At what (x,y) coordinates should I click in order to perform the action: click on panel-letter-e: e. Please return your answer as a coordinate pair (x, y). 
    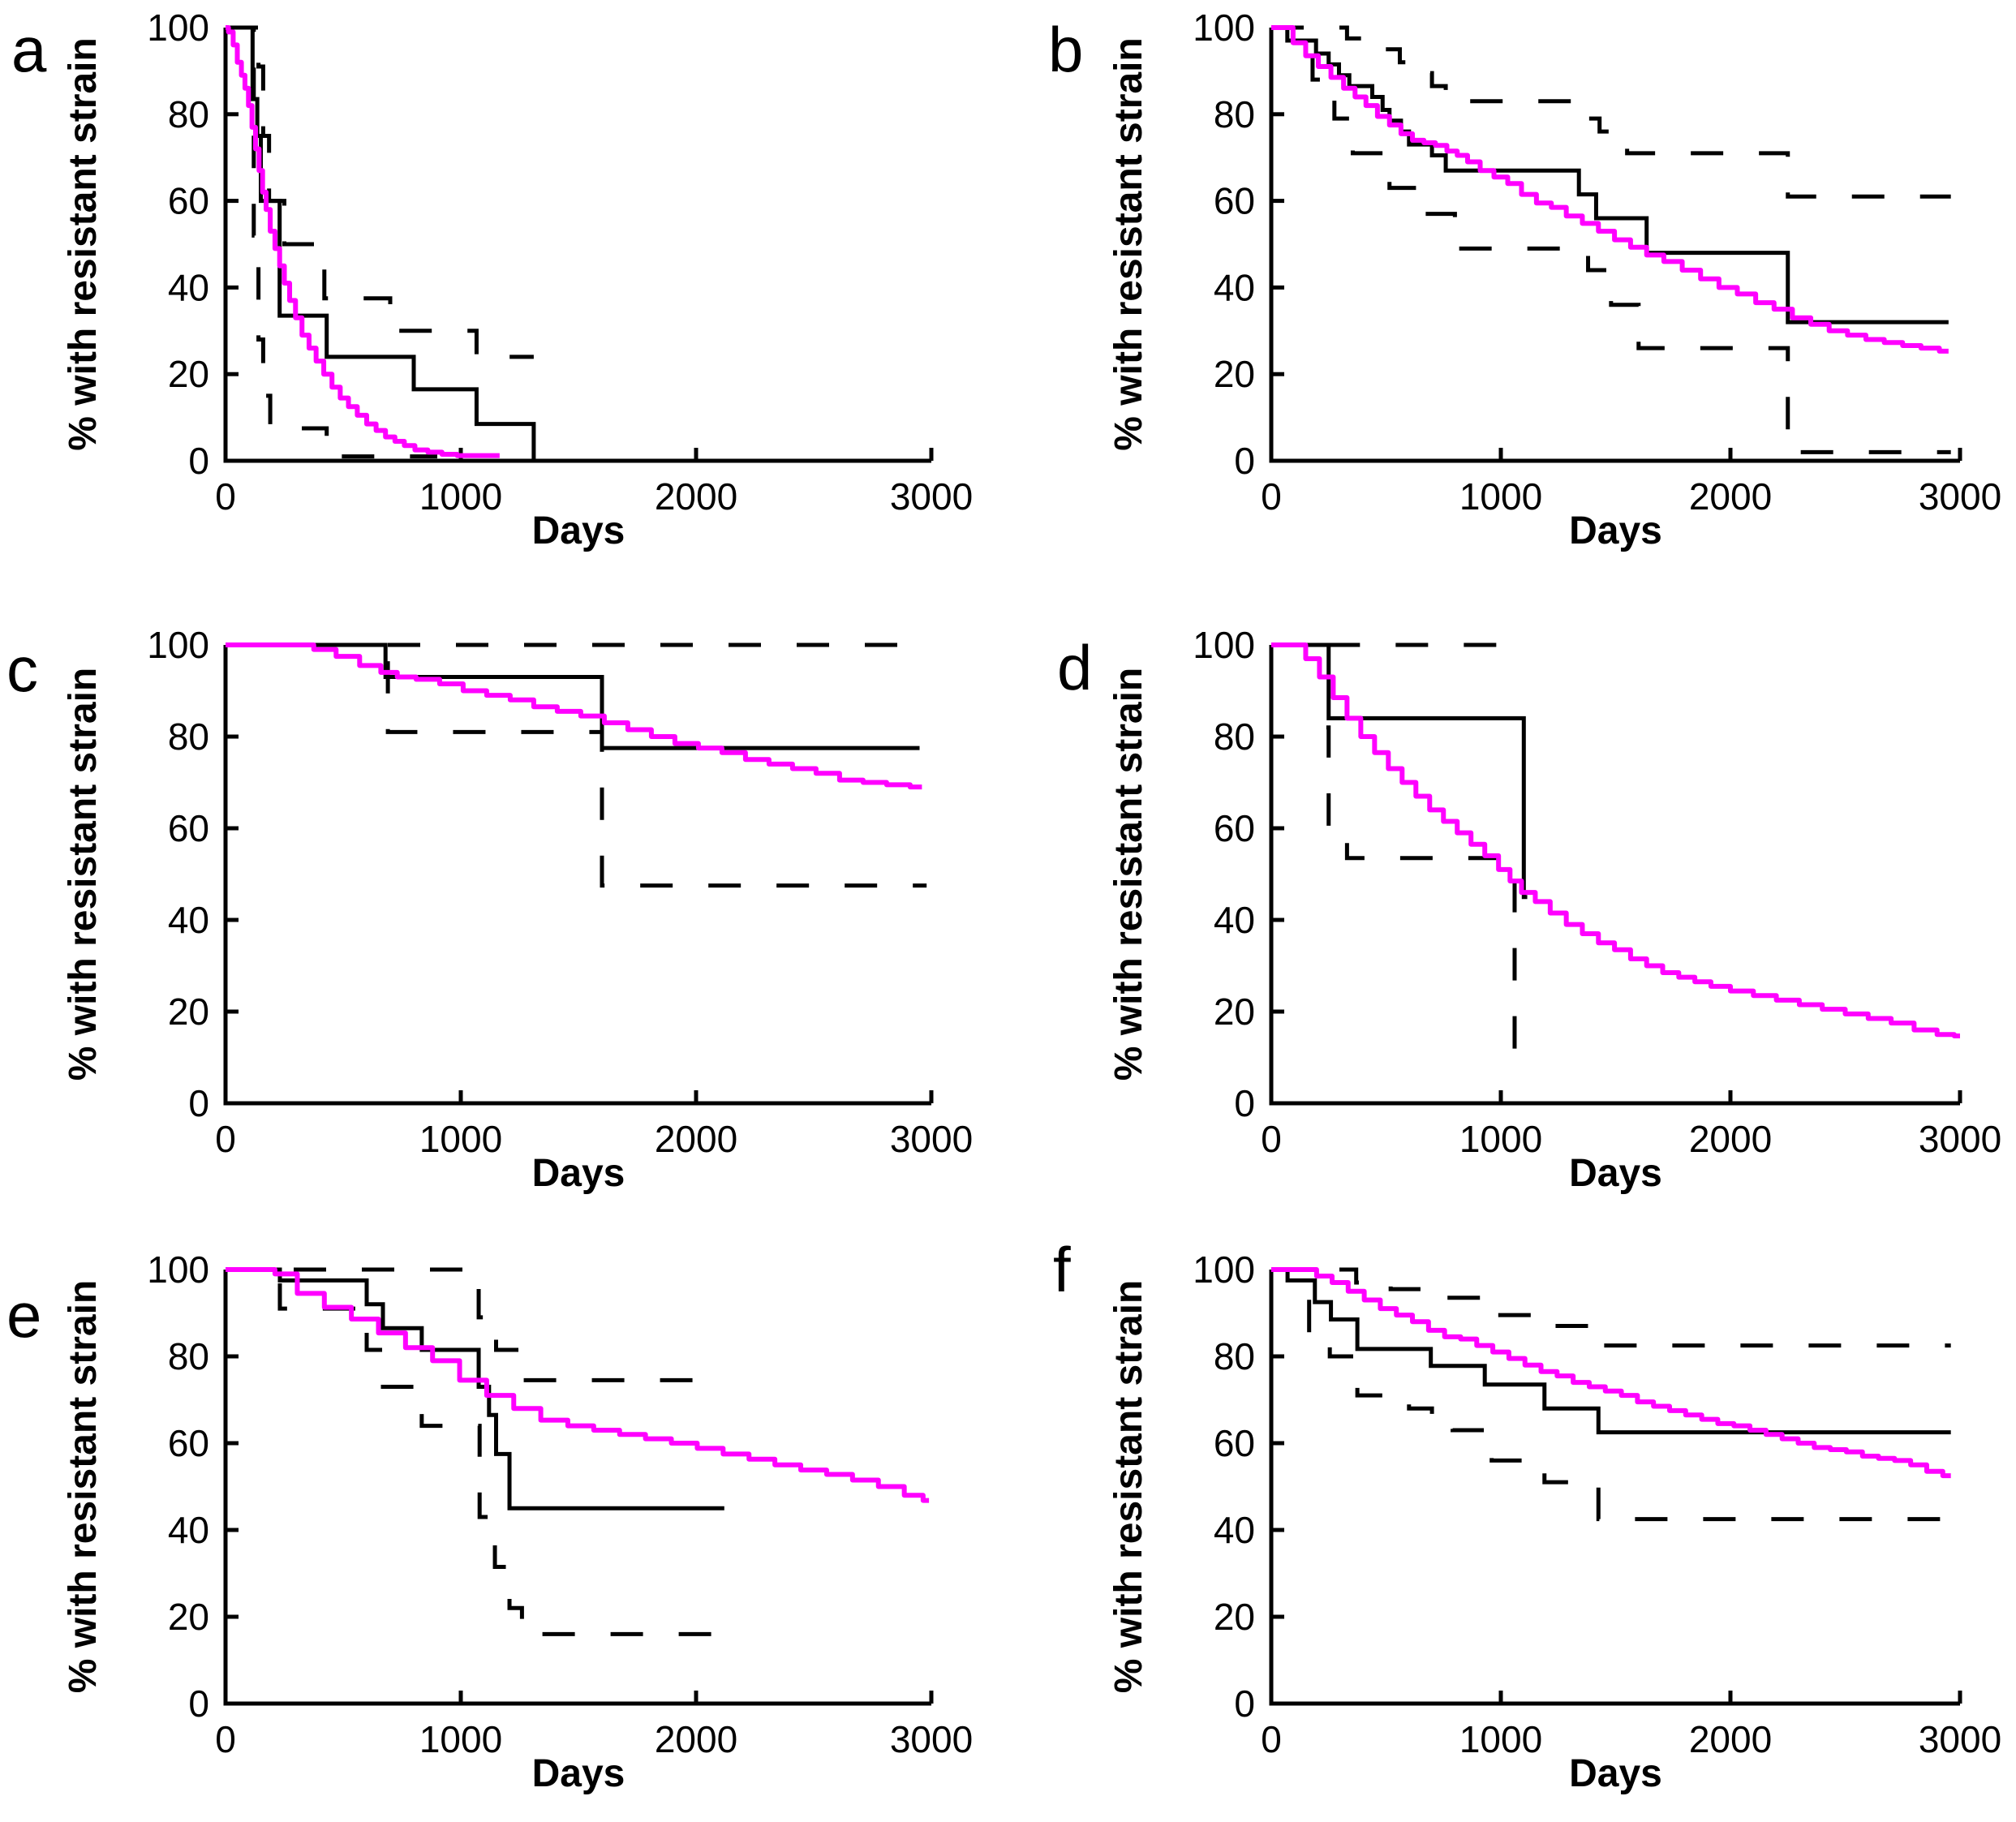
    Looking at the image, I should click on (23, 1315).